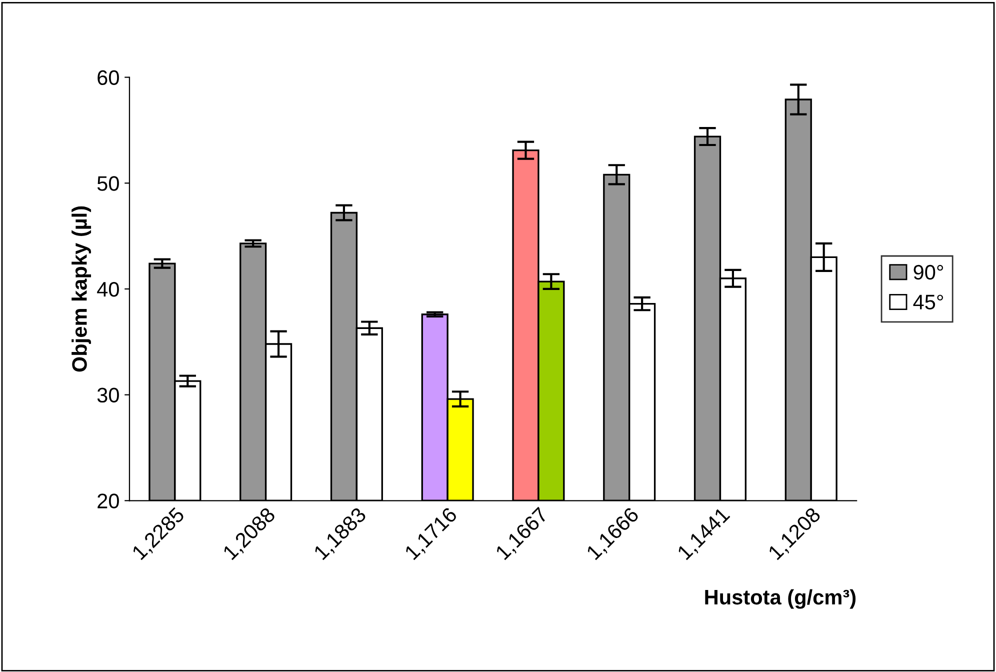 The height and width of the screenshot is (672, 996). What do you see at coordinates (108, 501) in the screenshot?
I see `y-tick-label: 20` at bounding box center [108, 501].